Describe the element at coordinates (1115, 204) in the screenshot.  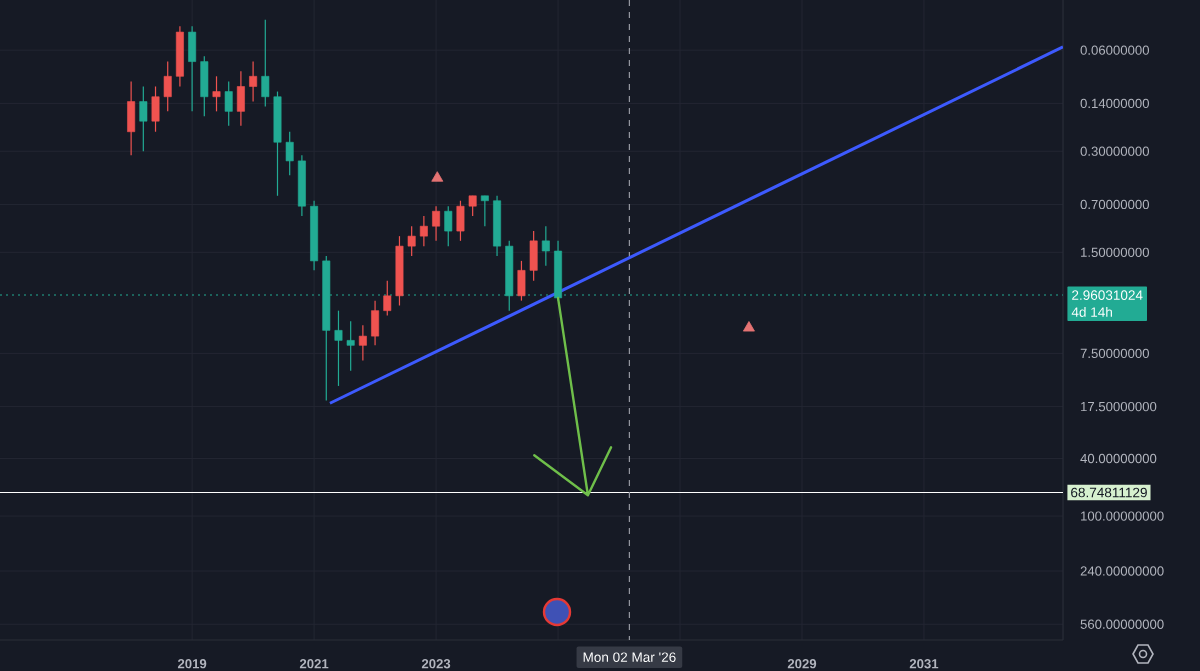
I see `y-tick-label: 0.70000000` at that location.